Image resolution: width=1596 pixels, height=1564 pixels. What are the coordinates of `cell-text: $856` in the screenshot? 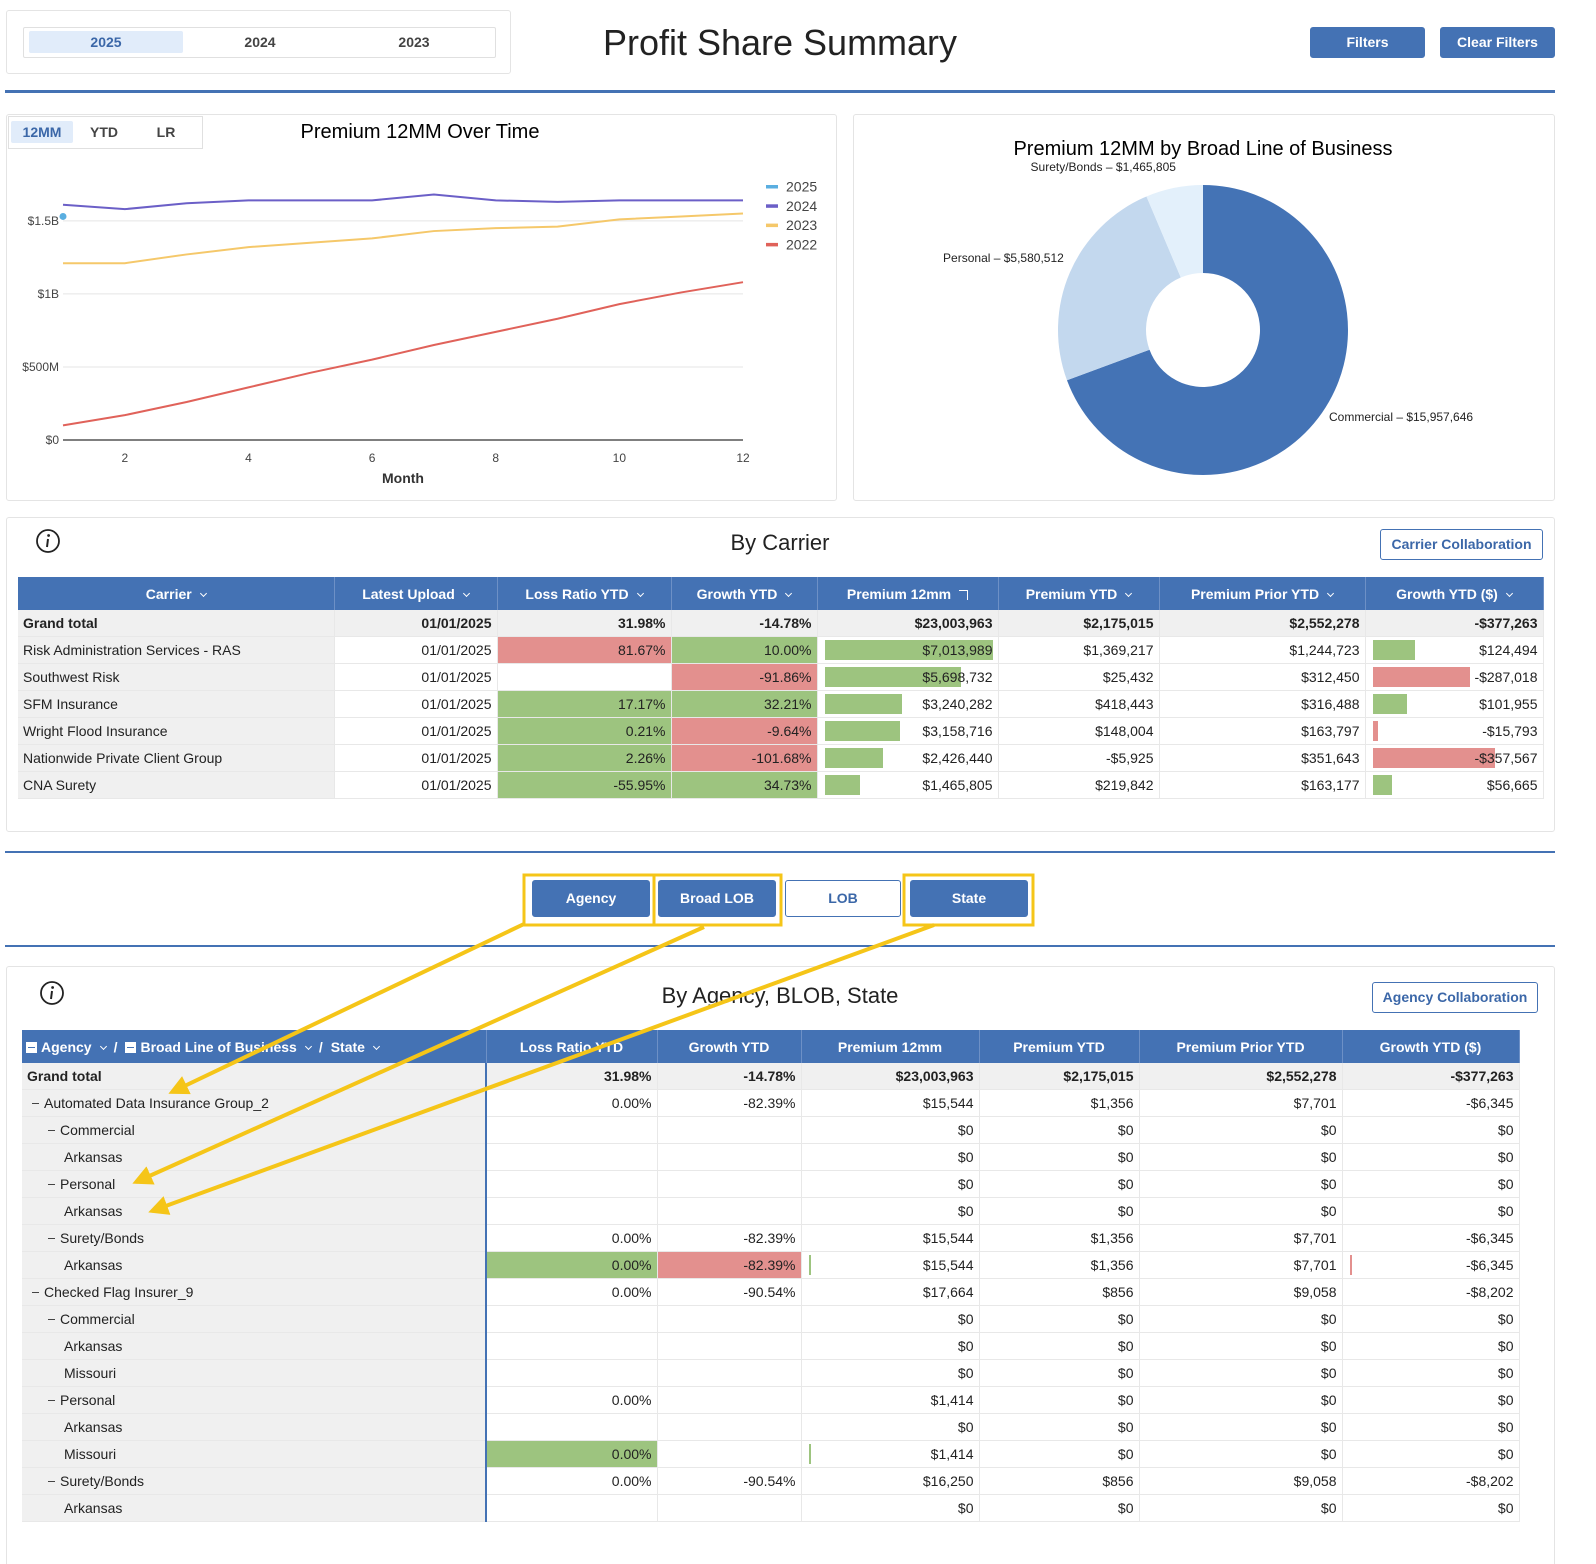 It's located at (1118, 1481).